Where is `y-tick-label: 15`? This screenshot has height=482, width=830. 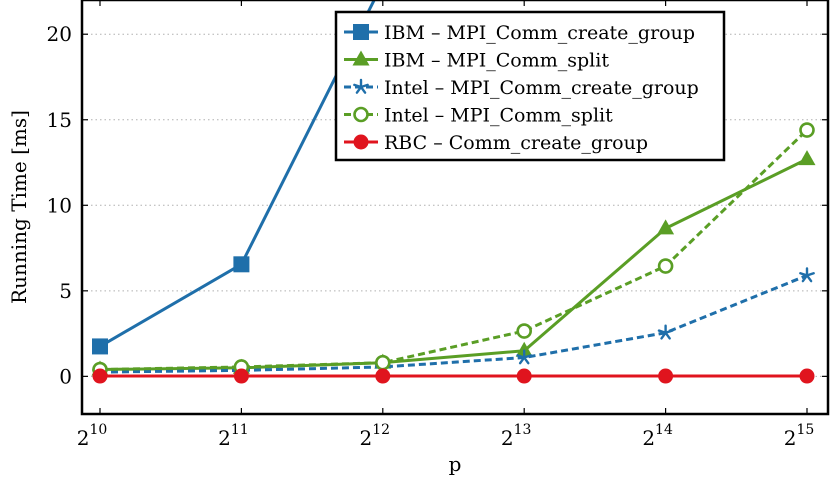
y-tick-label: 15 is located at coordinates (59, 120).